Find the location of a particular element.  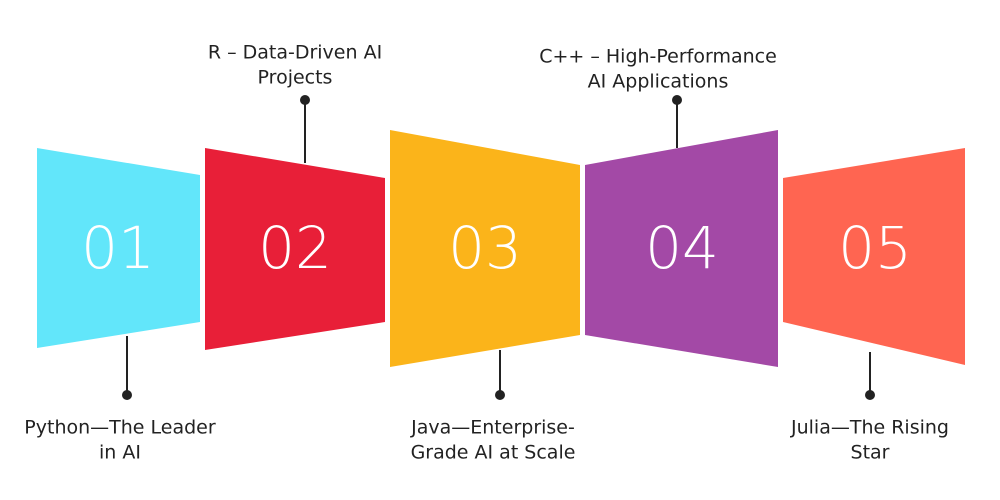

step-label: Projects is located at coordinates (295, 78).